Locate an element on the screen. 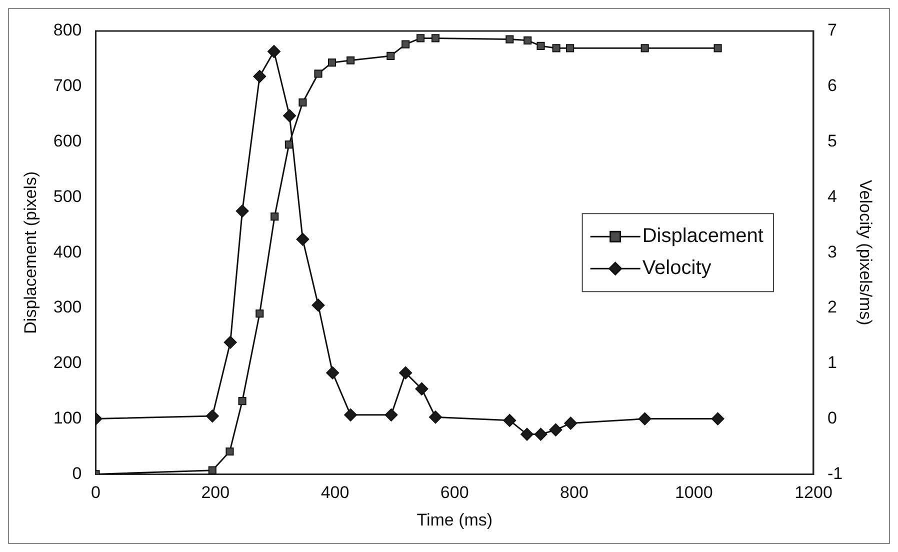 The image size is (898, 552). y-tick-label: 600 is located at coordinates (67, 140).